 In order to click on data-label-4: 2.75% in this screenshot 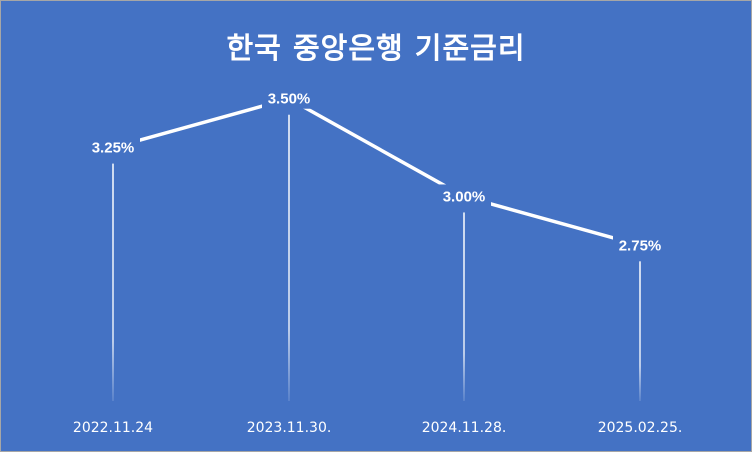, I will do `click(640, 245)`.